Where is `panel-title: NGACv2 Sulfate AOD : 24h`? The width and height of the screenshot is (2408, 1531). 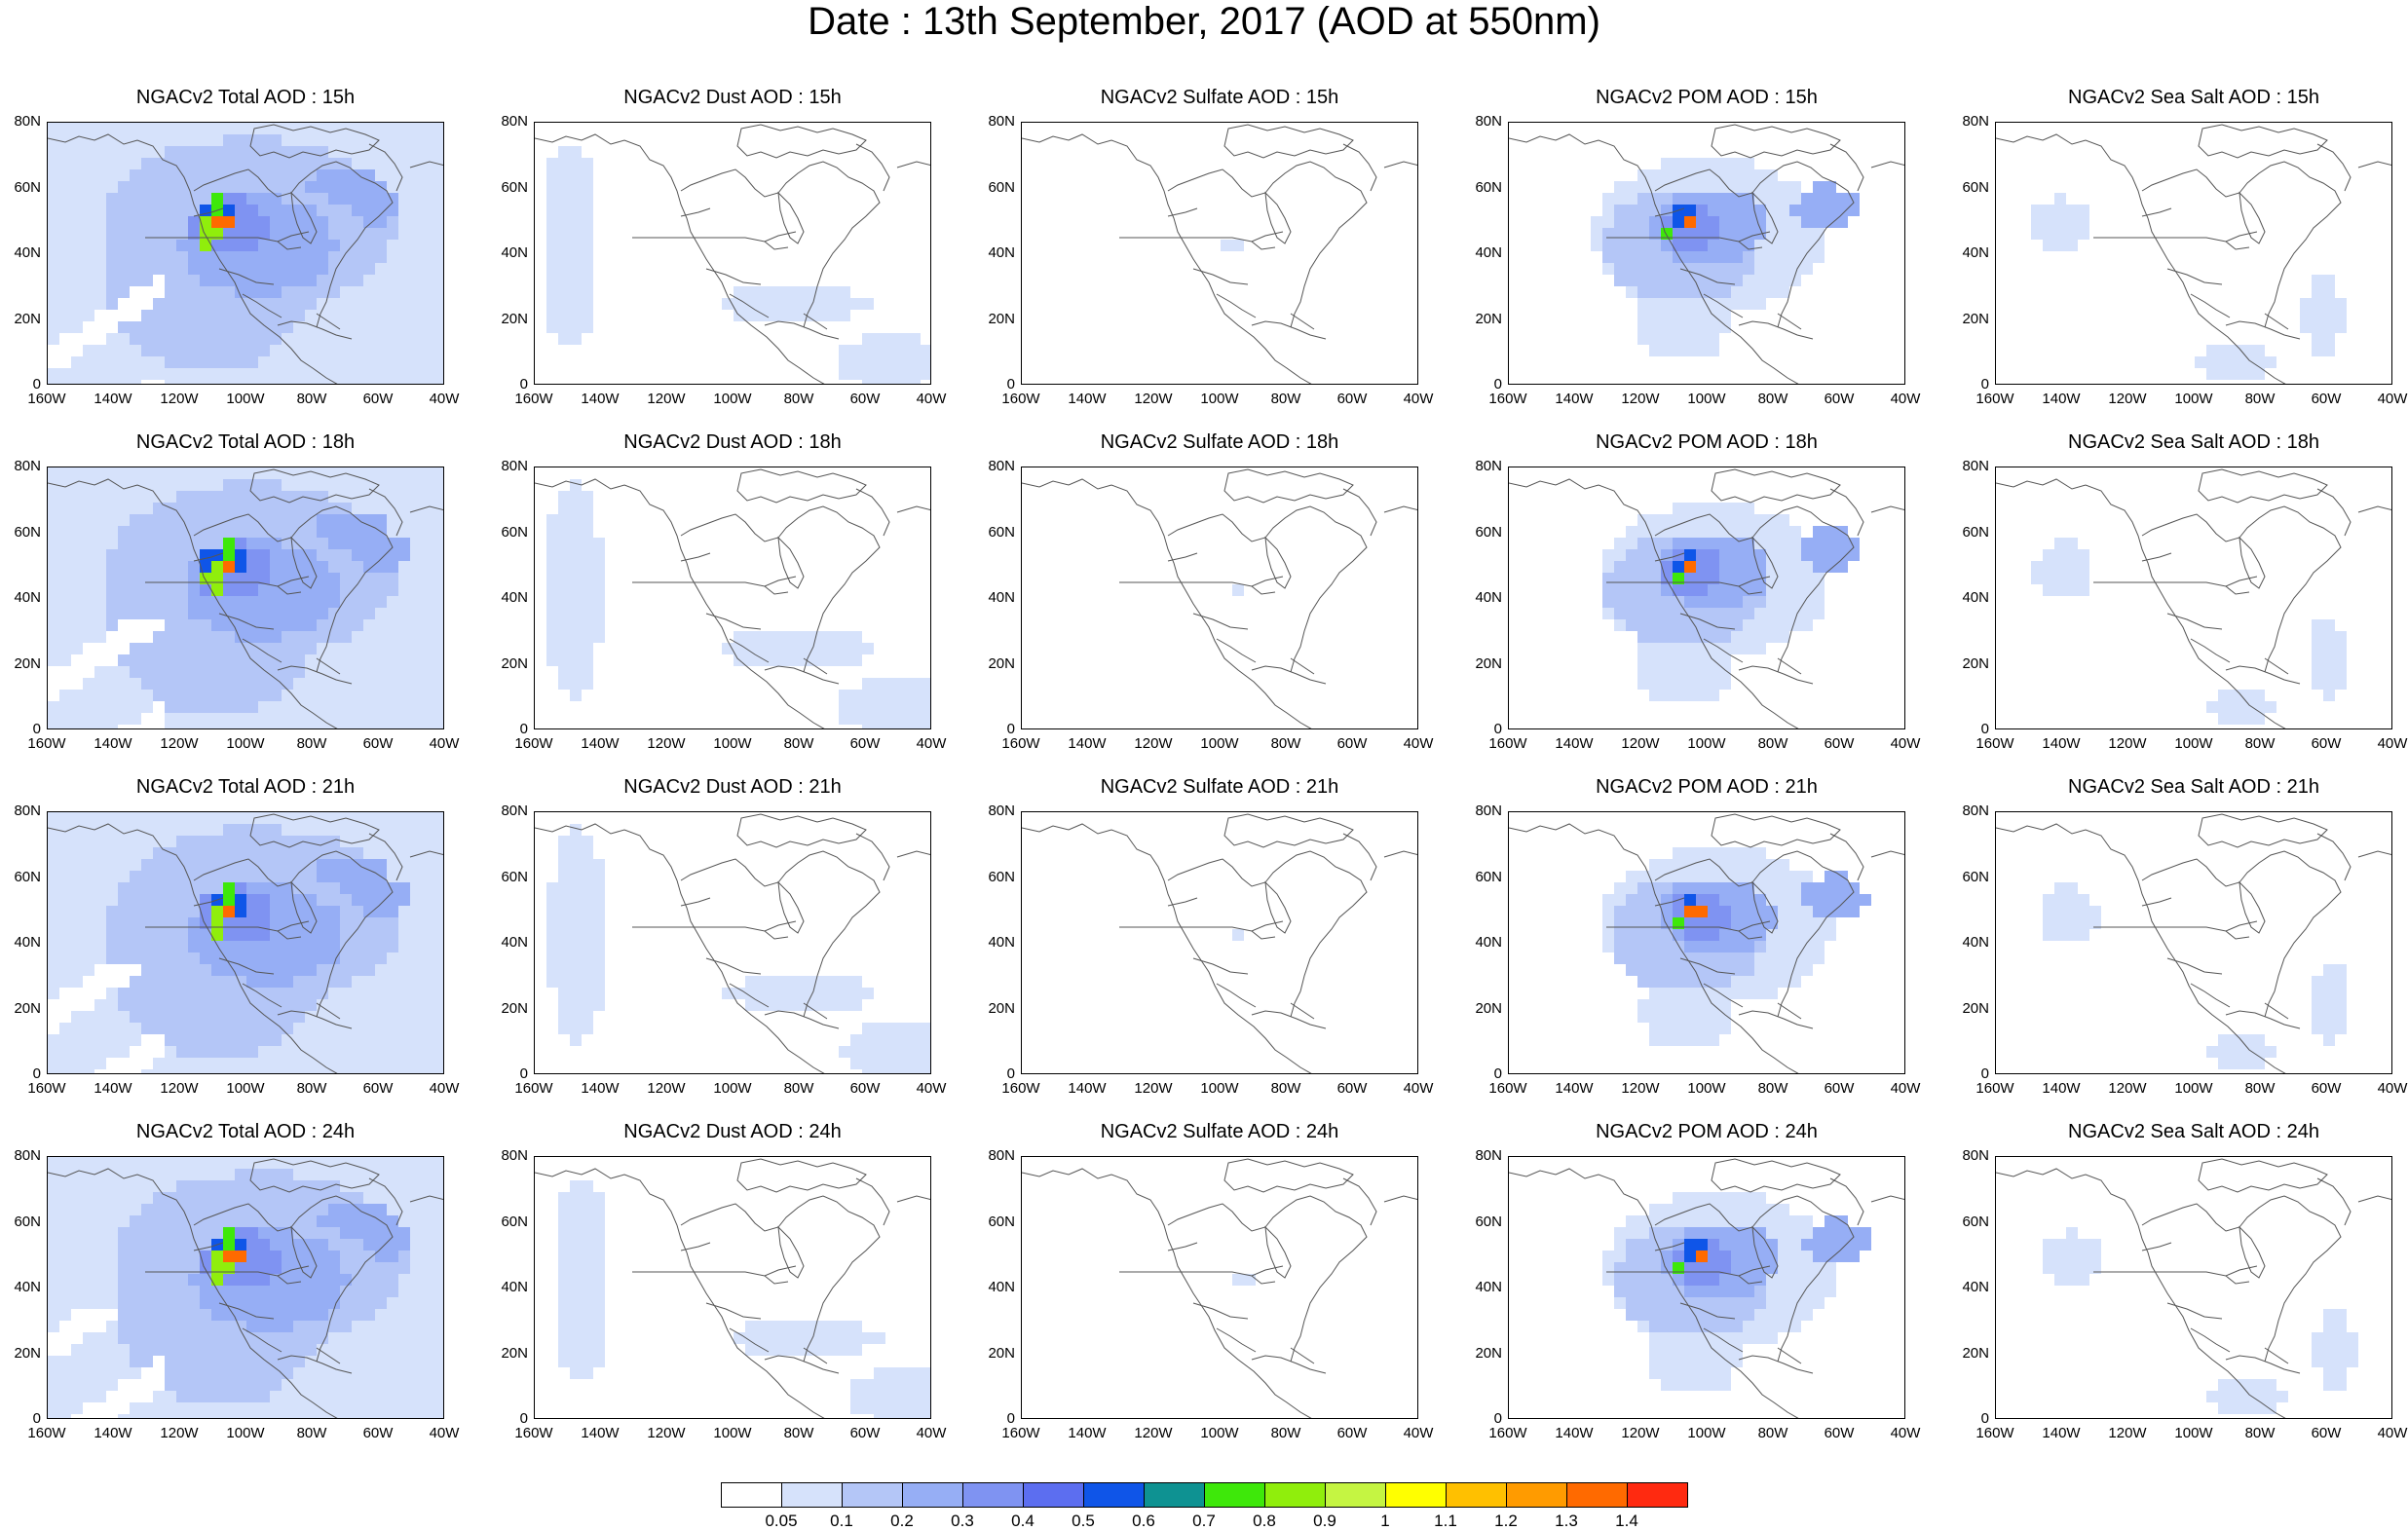 panel-title: NGACv2 Sulfate AOD : 24h is located at coordinates (1219, 1131).